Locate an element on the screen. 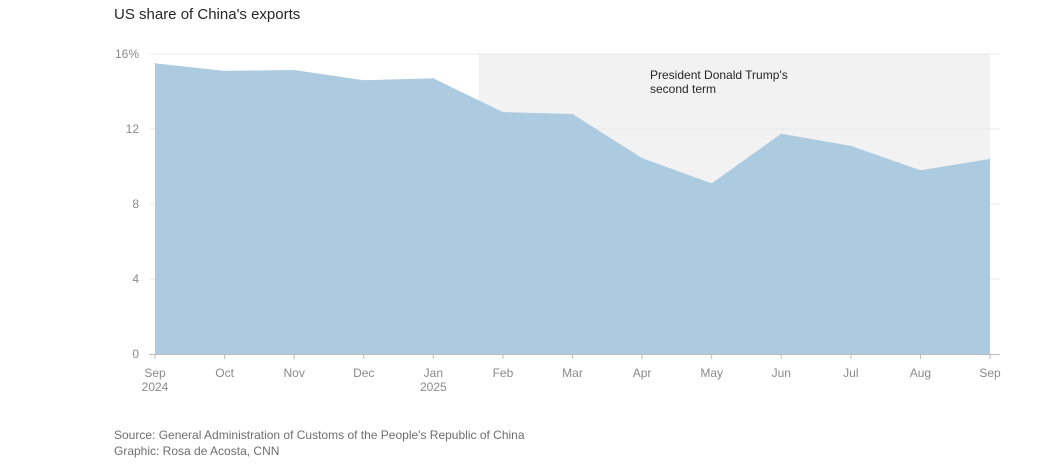  graphic-credit: Graphic: Rosa de Acosta, CNN is located at coordinates (197, 451).